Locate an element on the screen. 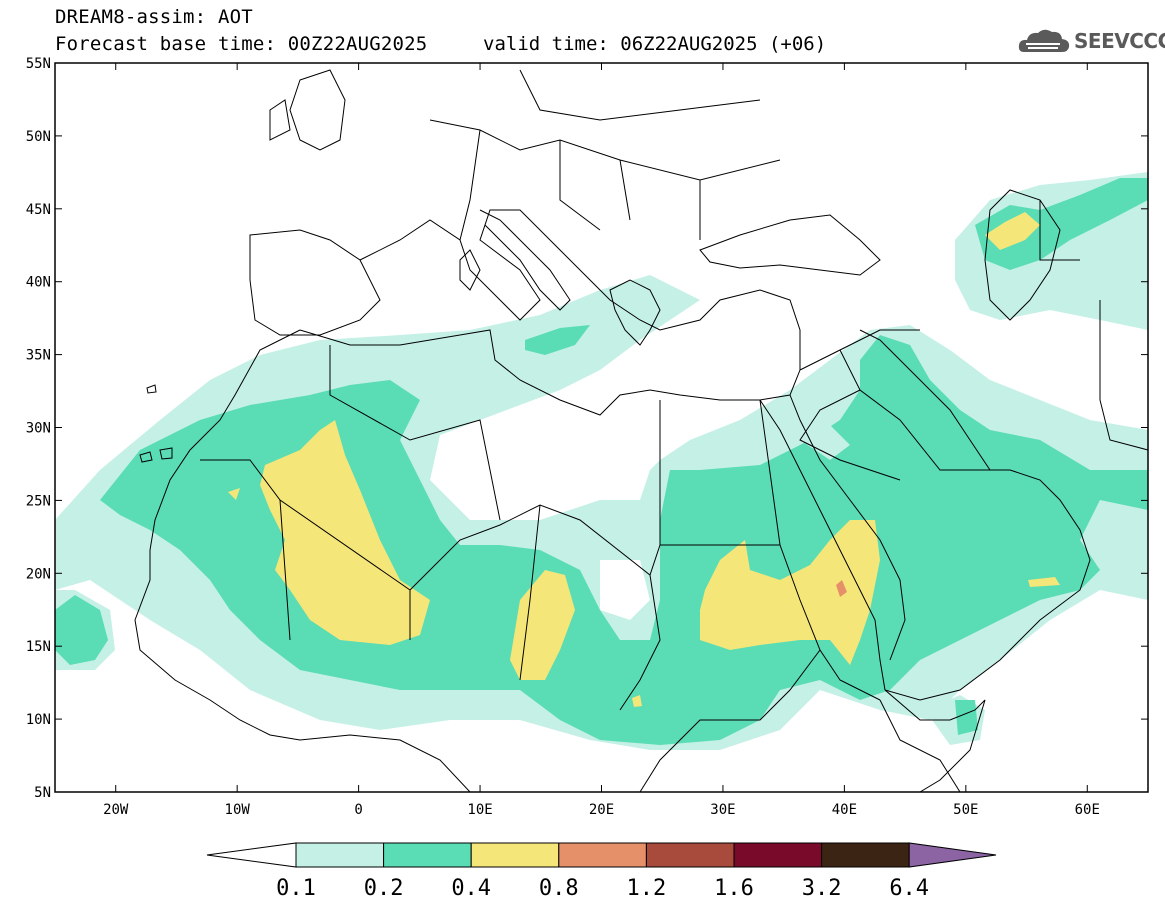 Image resolution: width=1165 pixels, height=905 pixels. coastline-arabia is located at coordinates (975, 515).